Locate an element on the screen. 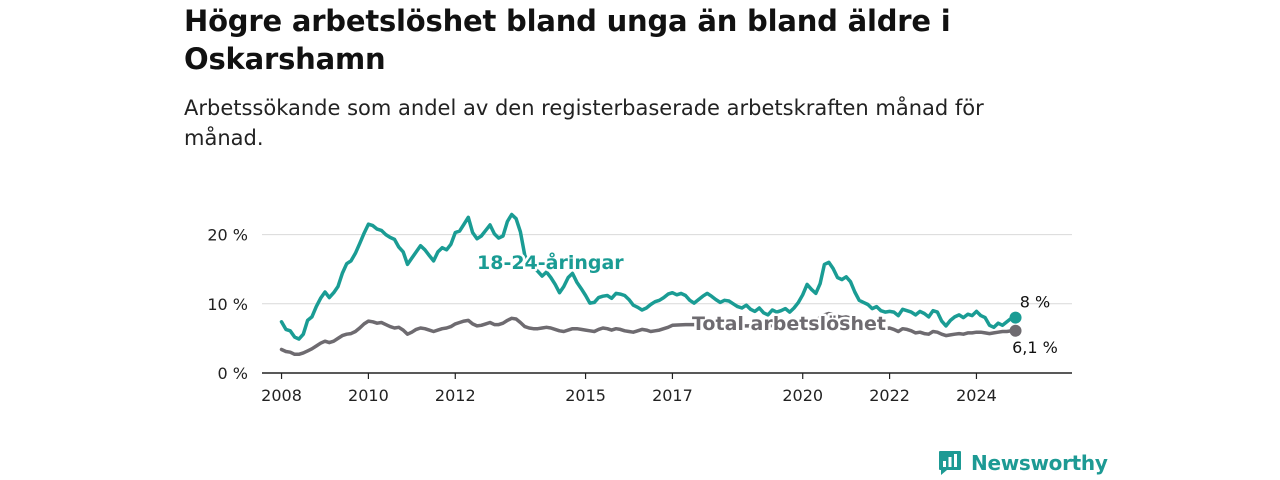 The width and height of the screenshot is (1280, 480). x-tick-label: 2012 is located at coordinates (455, 395).